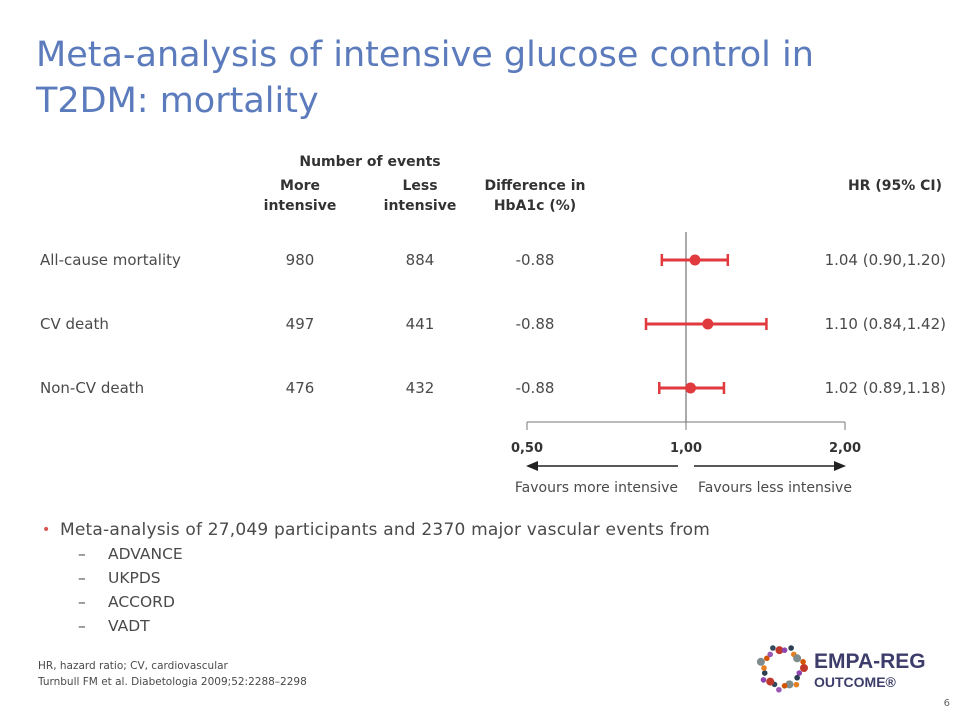 This screenshot has height=720, width=960. I want to click on sub-bullet-advance: – ADVANCE, so click(130, 554).